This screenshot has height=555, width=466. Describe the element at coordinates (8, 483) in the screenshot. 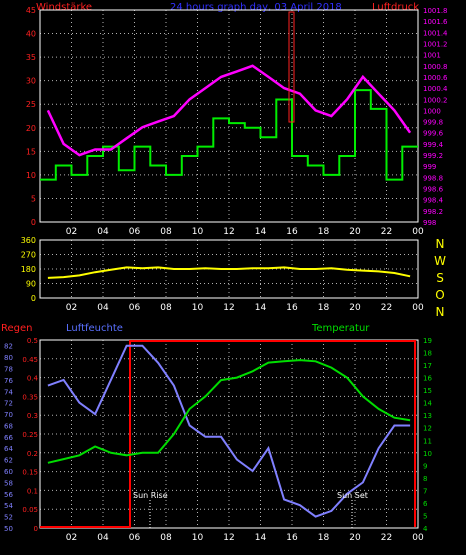

I see `humidity-axis-tick-label: 58` at that location.